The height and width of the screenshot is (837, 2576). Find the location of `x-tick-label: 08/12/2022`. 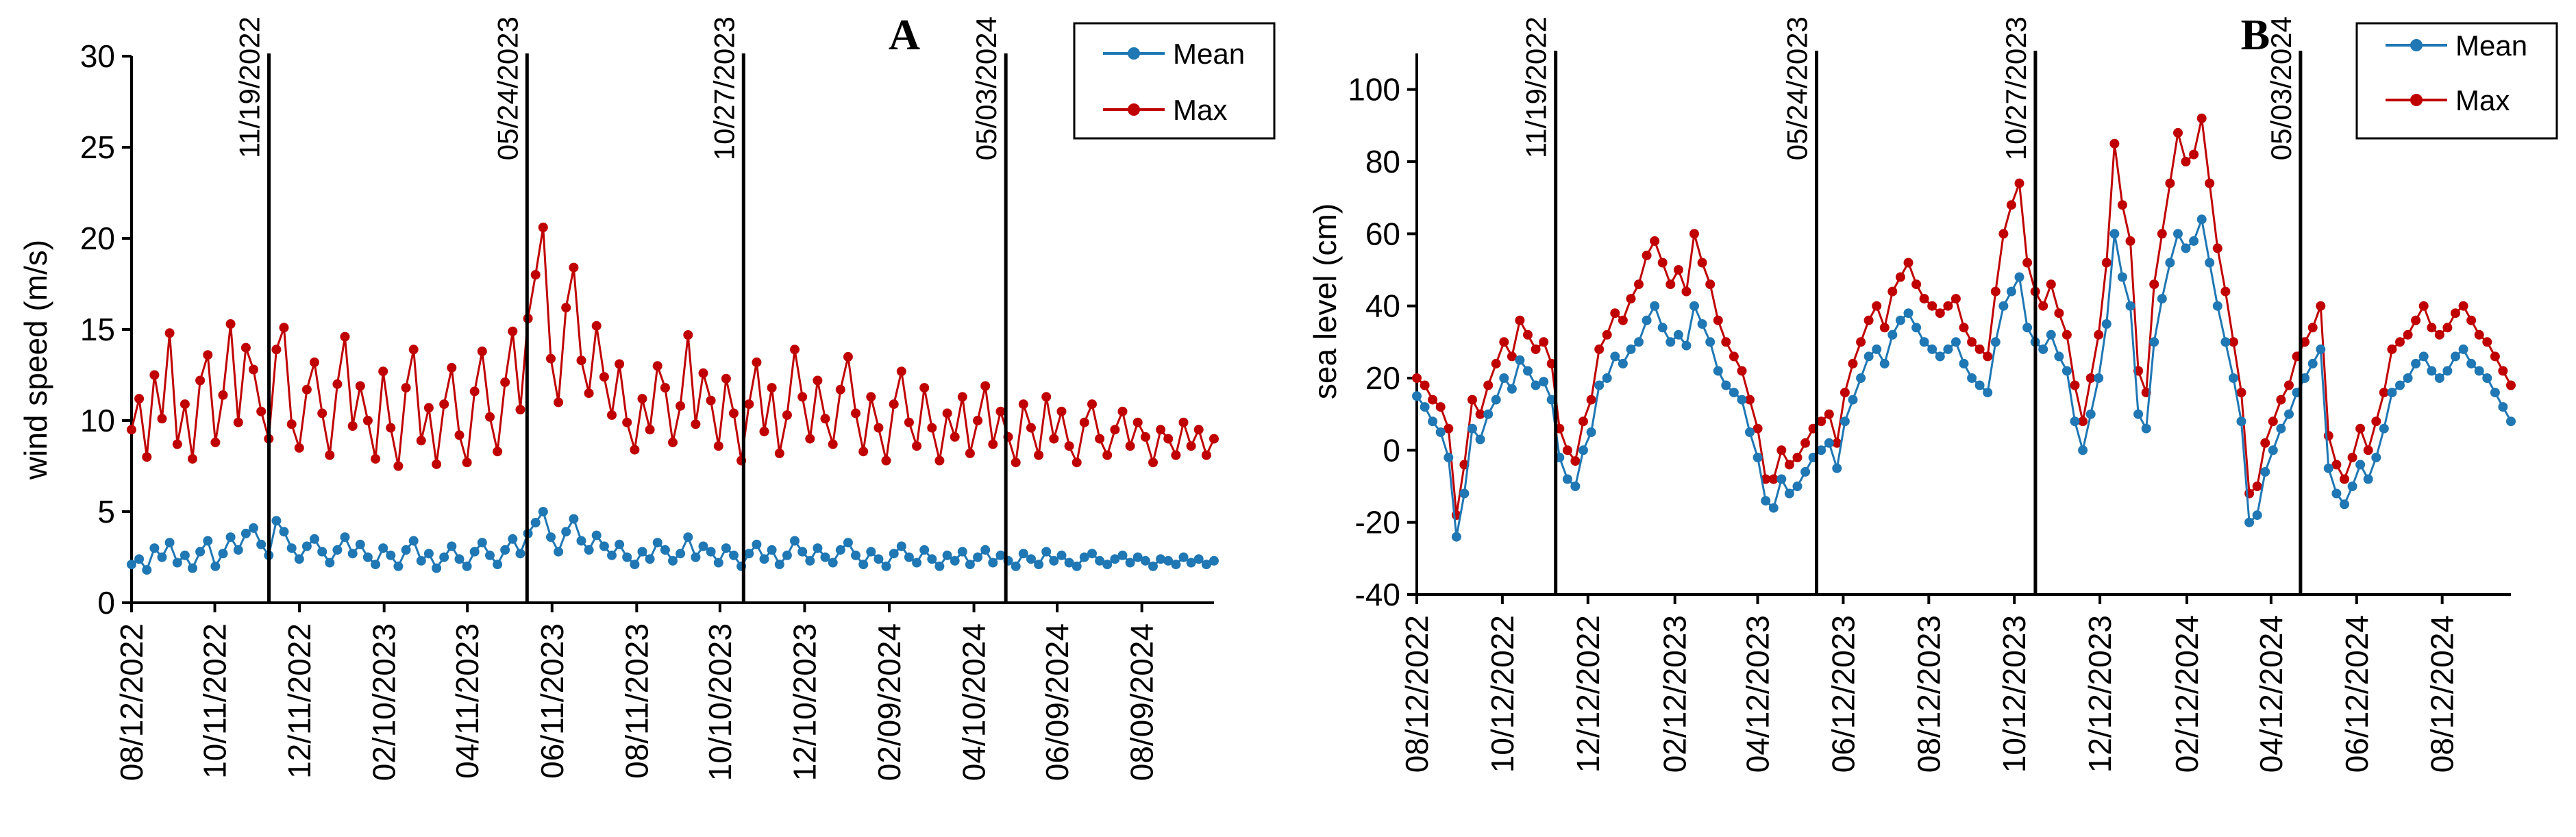

x-tick-label: 08/12/2022 is located at coordinates (131, 702).